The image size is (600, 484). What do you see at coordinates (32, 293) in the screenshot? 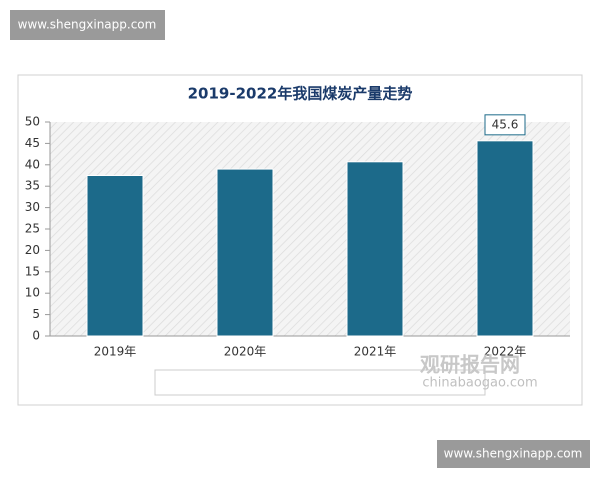
I see `y-tick-label: 10` at bounding box center [32, 293].